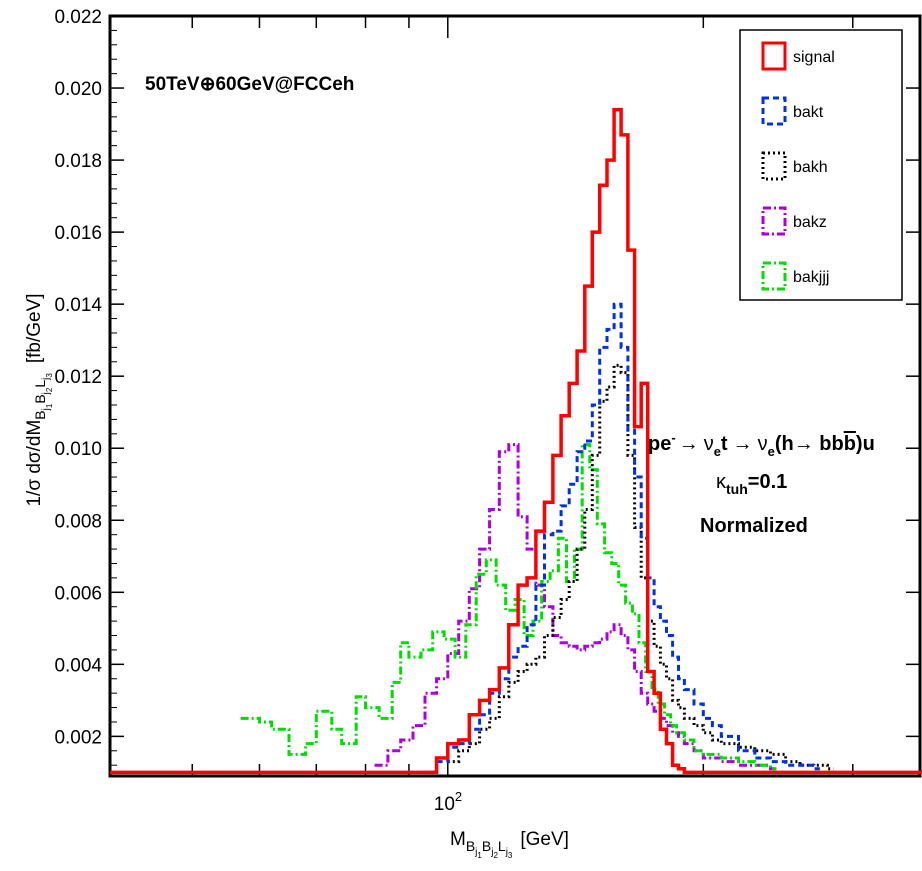  Describe the element at coordinates (78, 737) in the screenshot. I see `y-tick-label: 0.002` at that location.